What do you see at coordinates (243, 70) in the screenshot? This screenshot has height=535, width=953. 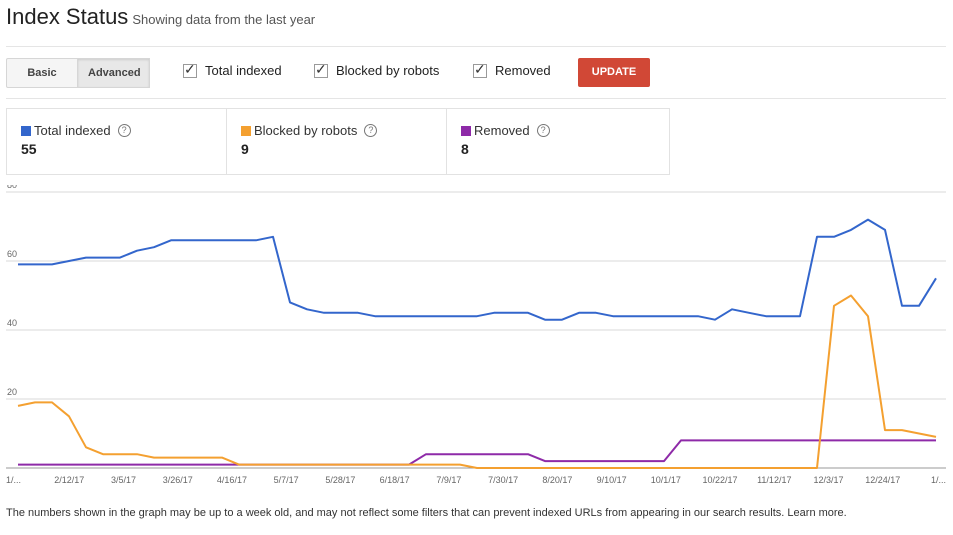 I see `checkbox-label: Total indexed` at bounding box center [243, 70].